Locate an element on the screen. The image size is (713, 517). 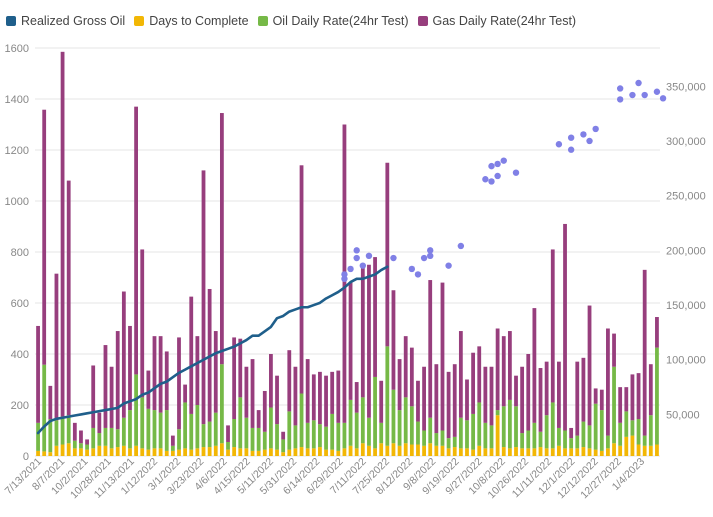
y-left-tick-label-5: 1000 is located at coordinates (17, 202).